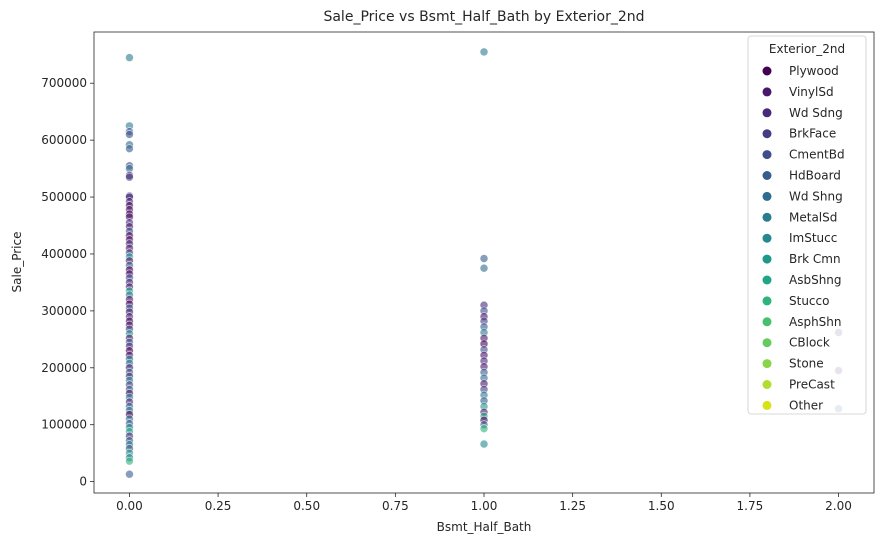  Describe the element at coordinates (484, 527) in the screenshot. I see `x-axis-label: Bsmt_Half_Bath` at that location.